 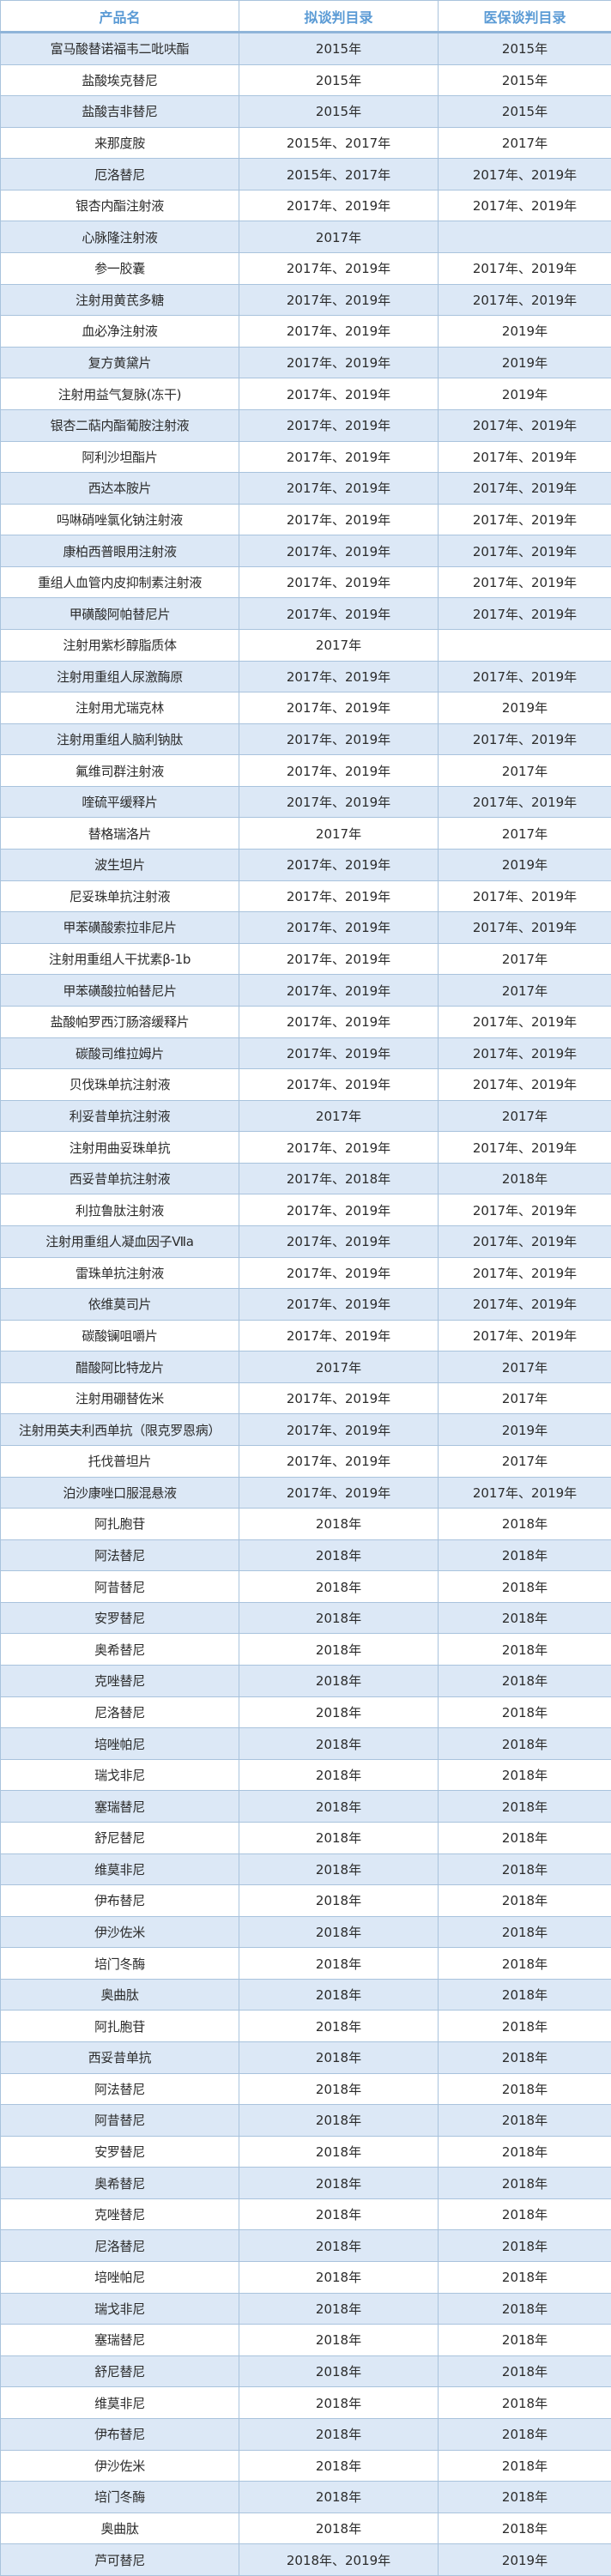 What do you see at coordinates (525, 645) in the screenshot?
I see `insurance-list-cell` at bounding box center [525, 645].